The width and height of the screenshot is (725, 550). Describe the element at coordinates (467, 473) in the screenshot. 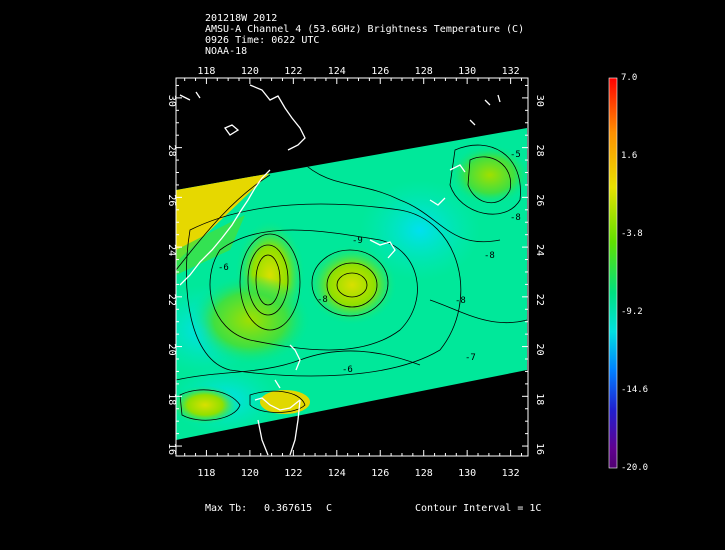

I see `lon-label-bottom: 130` at that location.